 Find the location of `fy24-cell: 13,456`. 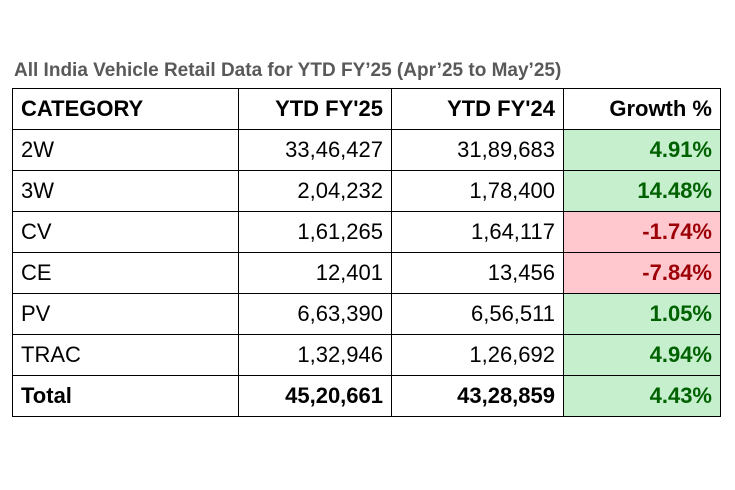

fy24-cell: 13,456 is located at coordinates (477, 273).